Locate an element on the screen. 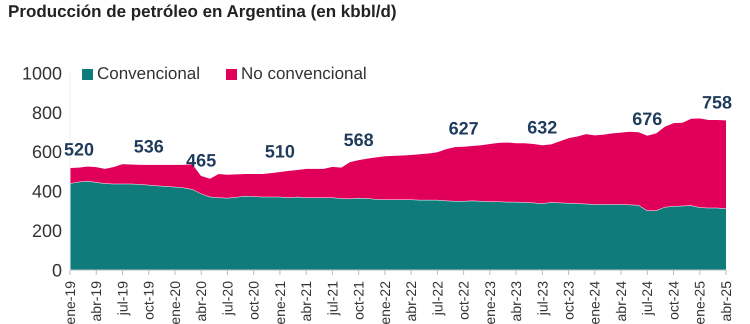 The height and width of the screenshot is (324, 750). annotation: 536 is located at coordinates (149, 146).